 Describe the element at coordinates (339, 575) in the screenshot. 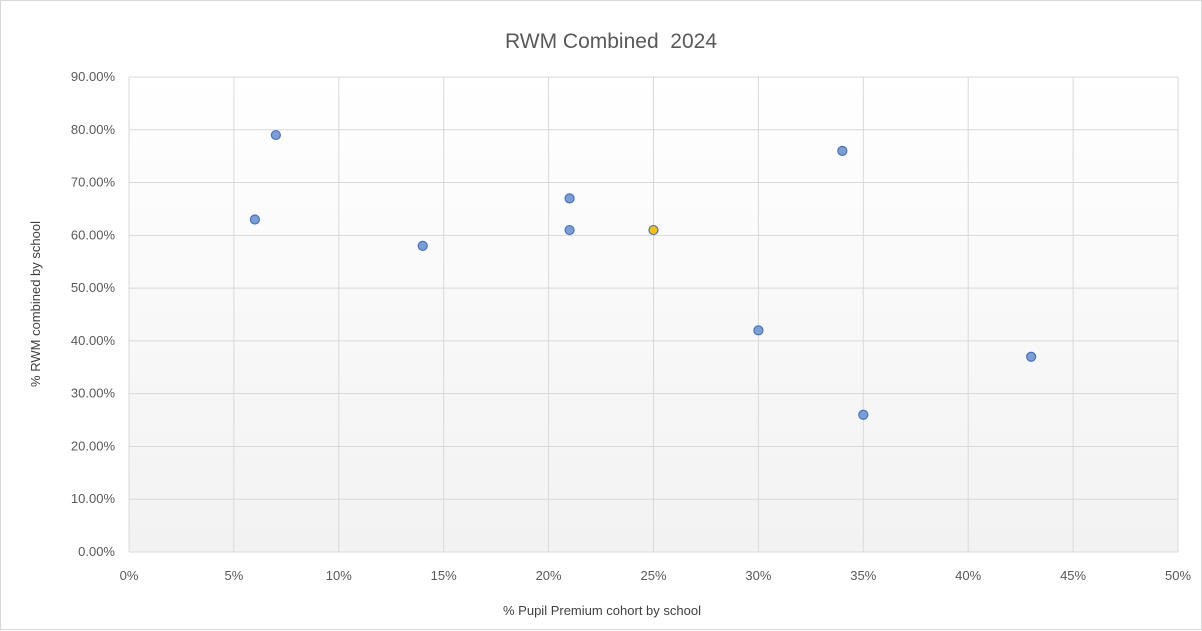

I see `x-tick-label: 10%` at that location.